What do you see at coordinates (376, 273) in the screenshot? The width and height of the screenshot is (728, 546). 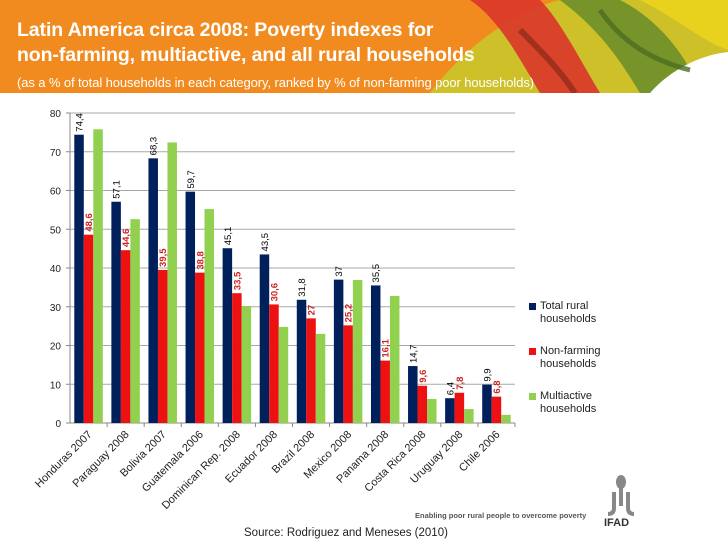 I see `value-label-total: 35,5` at bounding box center [376, 273].